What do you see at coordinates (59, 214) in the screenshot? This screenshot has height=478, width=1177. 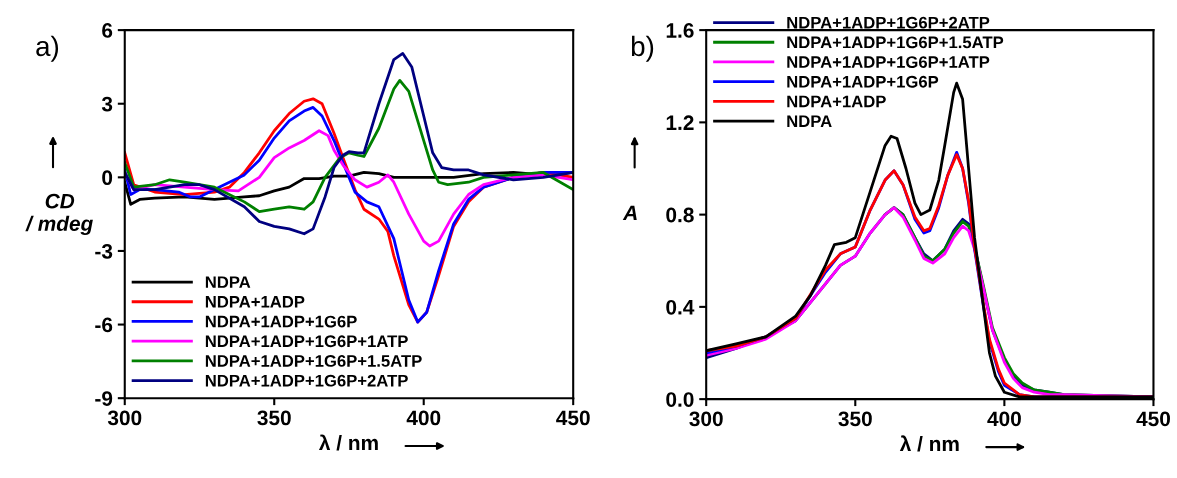 I see `y-axis-title: CD / mdeg` at bounding box center [59, 214].